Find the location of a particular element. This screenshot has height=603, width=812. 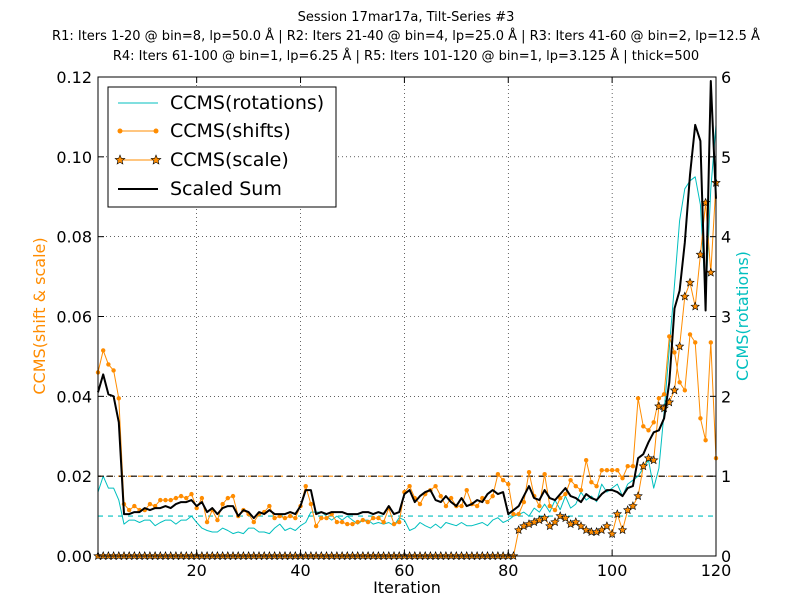

legend-label-rotations: CCMS(rotations) is located at coordinates (247, 103).